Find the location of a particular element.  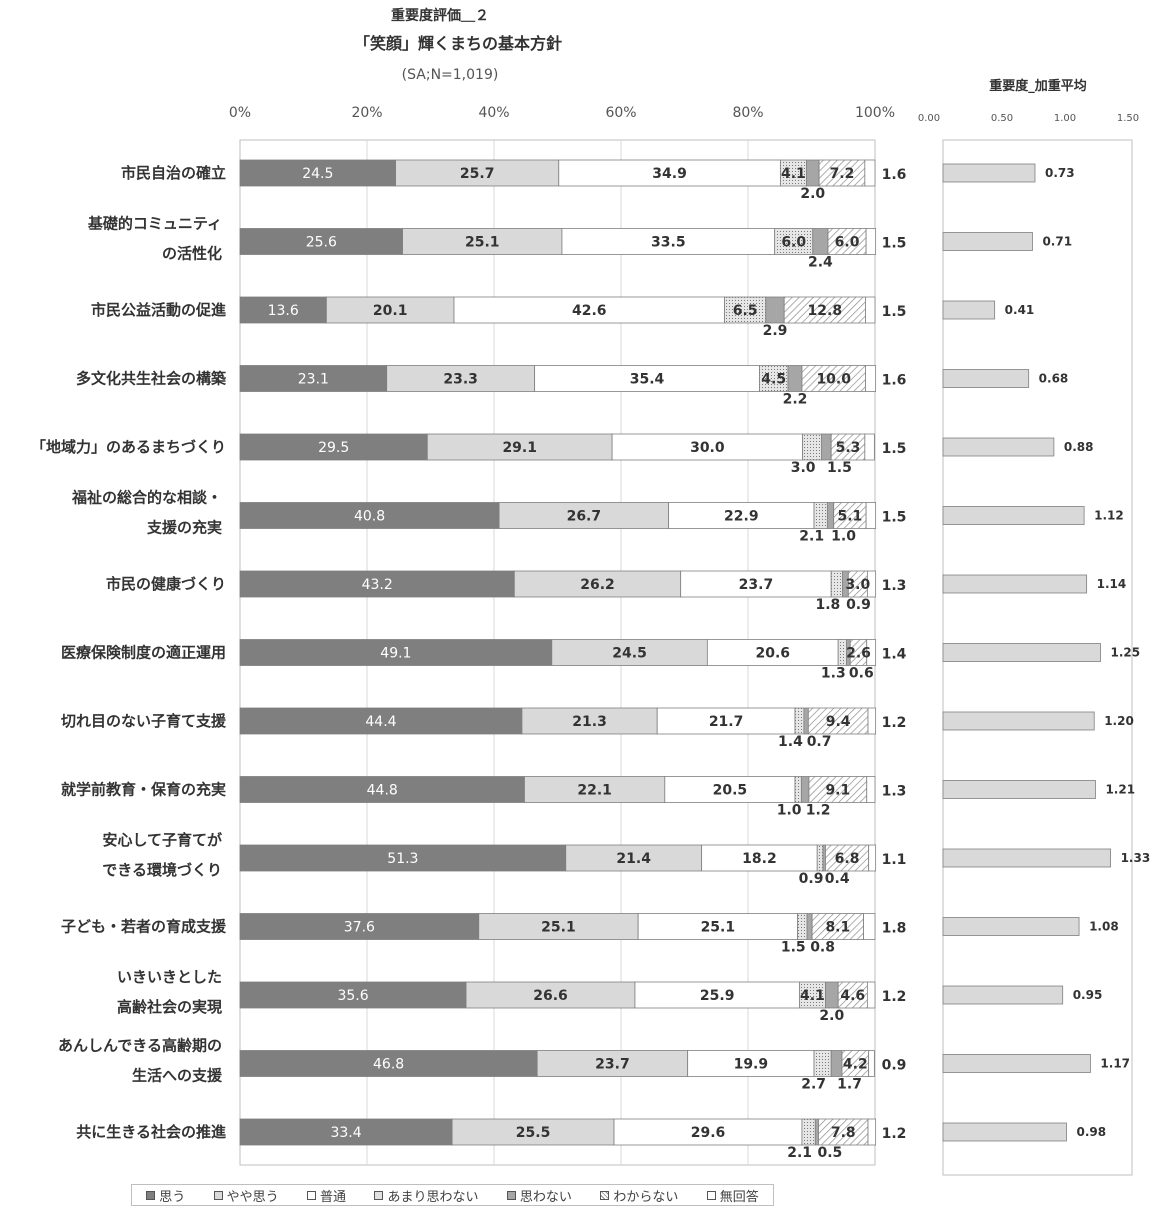

legend-label: やや思う is located at coordinates (252, 1197).